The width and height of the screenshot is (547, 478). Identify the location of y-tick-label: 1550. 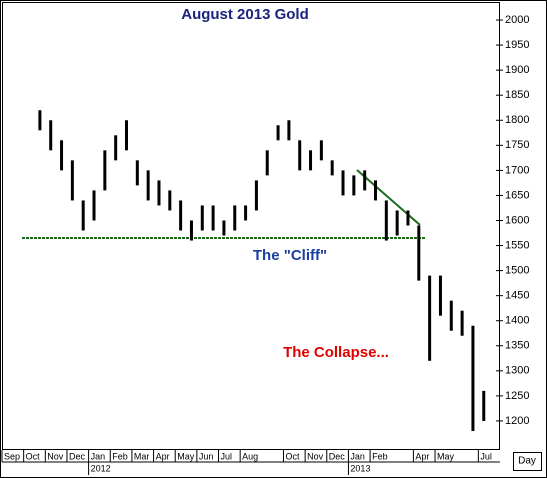
(517, 245).